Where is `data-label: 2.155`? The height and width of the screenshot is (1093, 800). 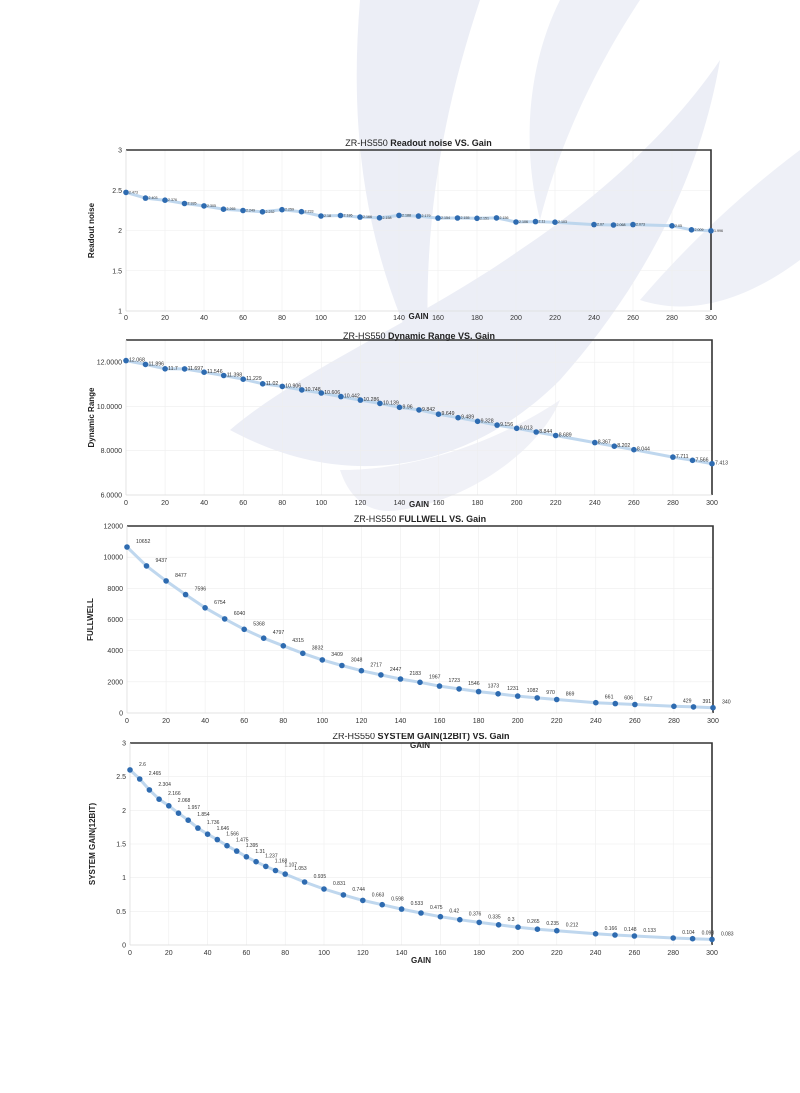 data-label: 2.155 is located at coordinates (465, 218).